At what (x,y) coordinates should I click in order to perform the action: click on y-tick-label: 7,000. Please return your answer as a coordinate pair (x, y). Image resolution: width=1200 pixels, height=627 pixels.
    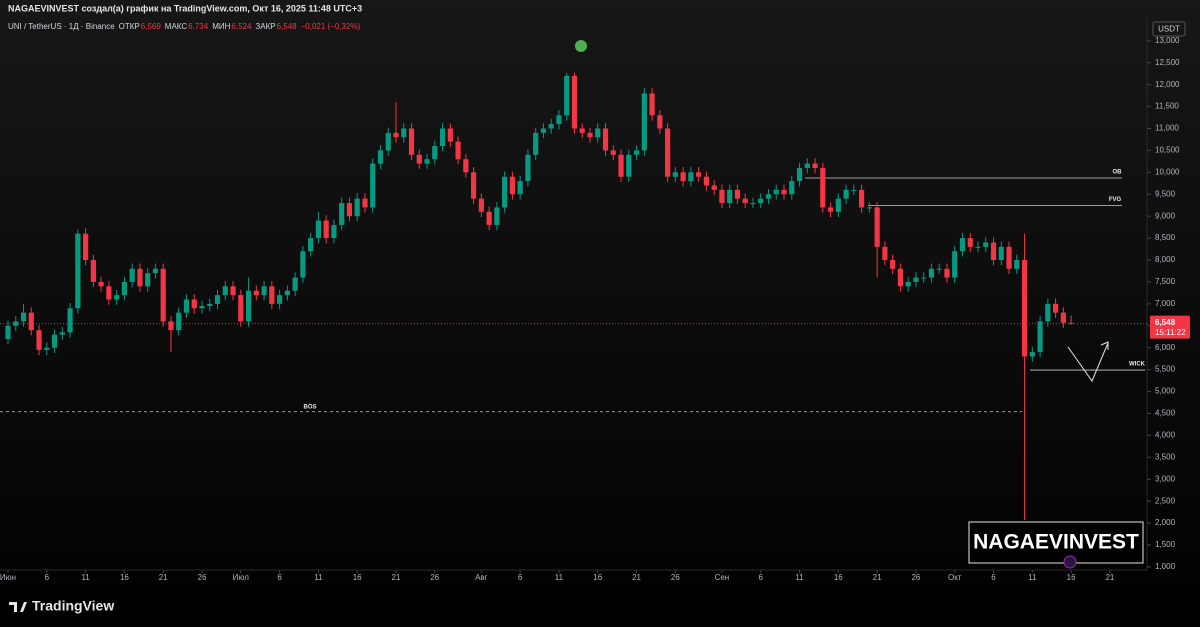
    Looking at the image, I should click on (1165, 303).